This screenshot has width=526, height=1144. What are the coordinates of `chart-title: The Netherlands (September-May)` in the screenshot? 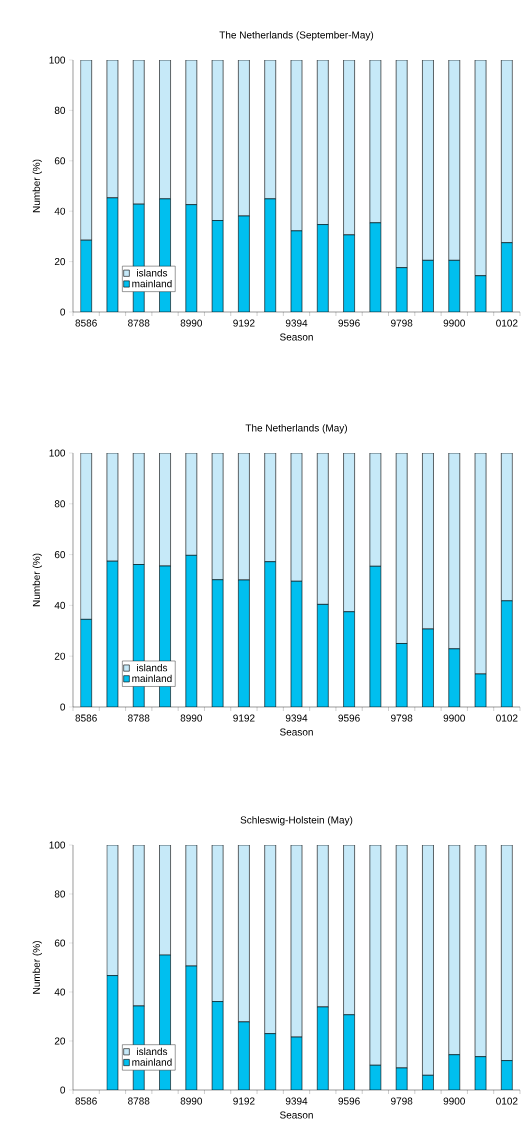 It's located at (296, 36).